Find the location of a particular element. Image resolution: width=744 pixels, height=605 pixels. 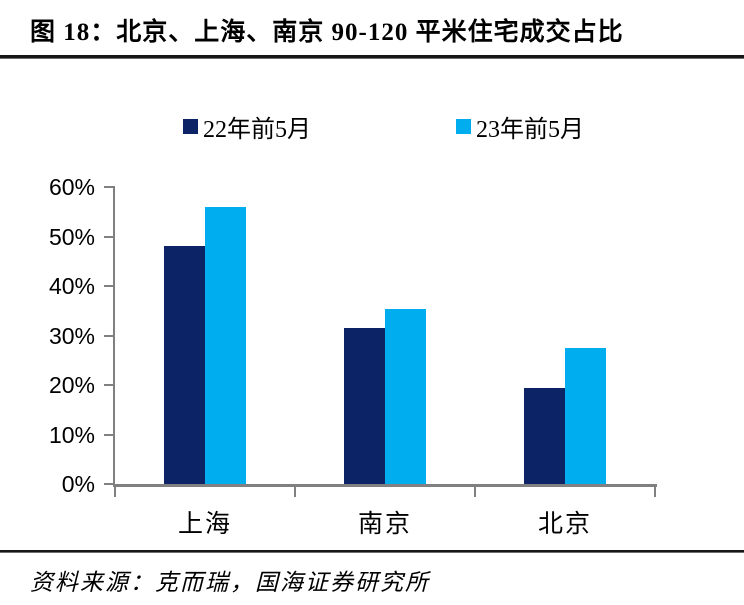

y-axis-tick-label: 20% is located at coordinates (71, 385).